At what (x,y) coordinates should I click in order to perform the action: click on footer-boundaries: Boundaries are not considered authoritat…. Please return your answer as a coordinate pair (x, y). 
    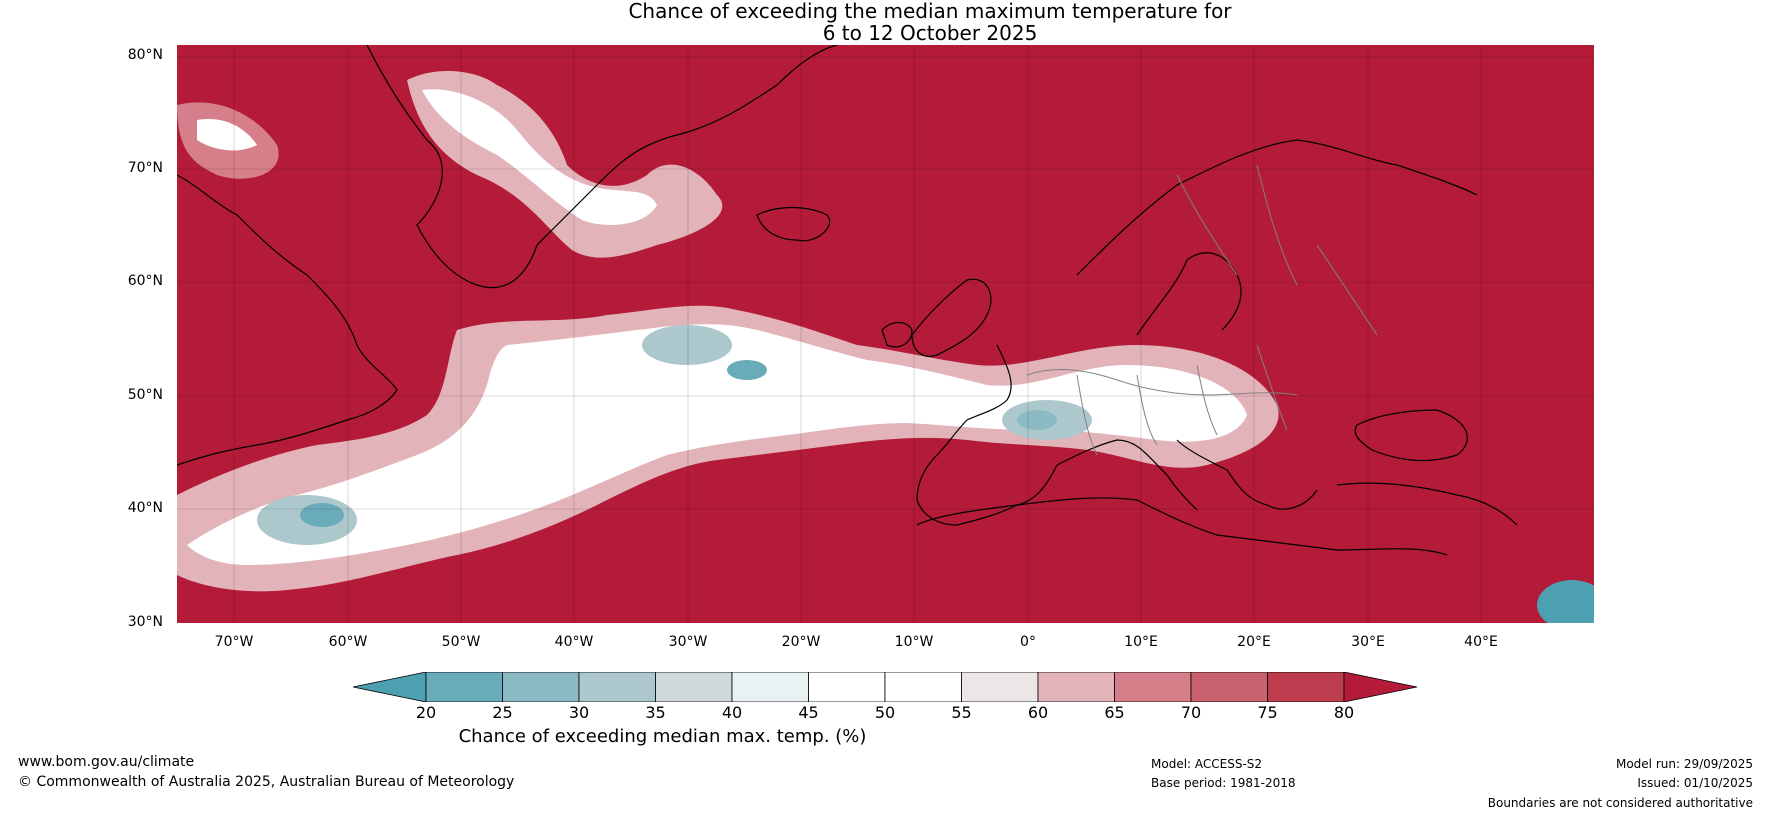
    Looking at the image, I should click on (1620, 803).